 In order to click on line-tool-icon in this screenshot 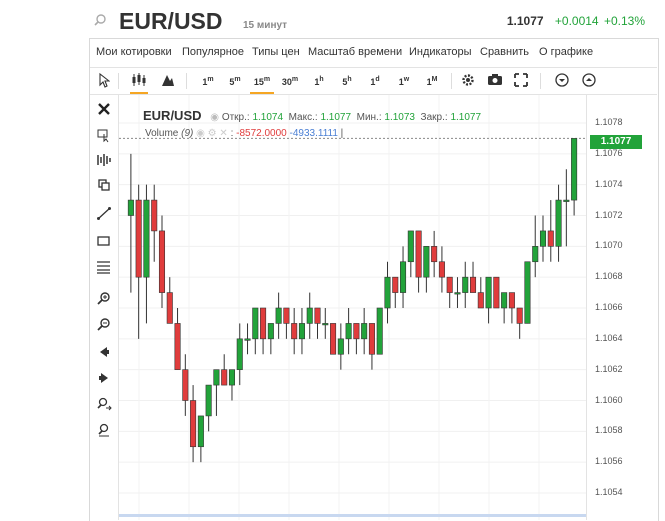, I will do `click(104, 213)`.